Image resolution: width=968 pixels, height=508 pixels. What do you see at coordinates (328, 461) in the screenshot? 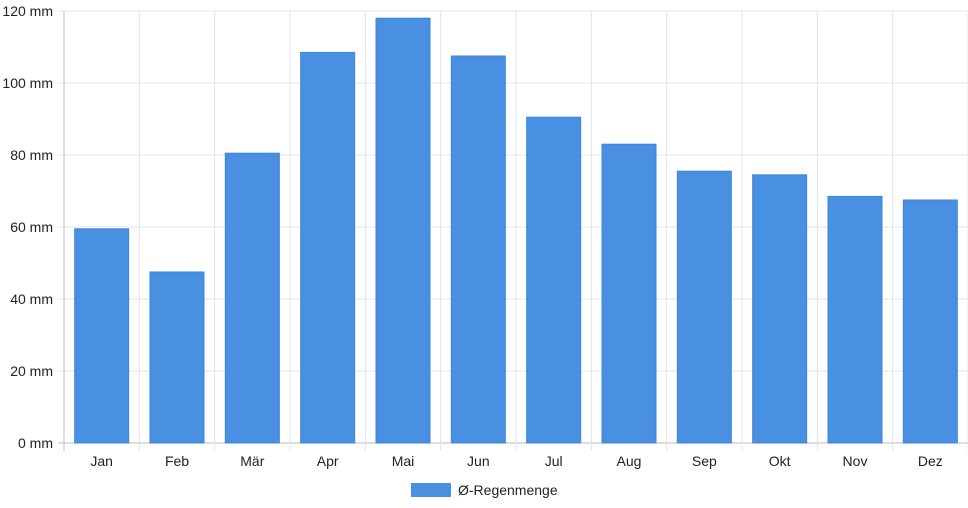
I see `x-tick-label: Apr` at bounding box center [328, 461].